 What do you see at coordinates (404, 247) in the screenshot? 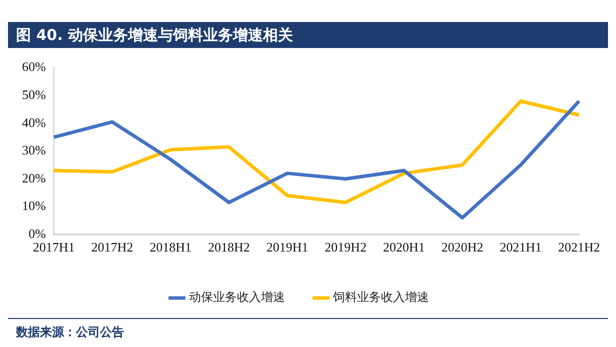
I see `x-tick-label: 2020H1` at bounding box center [404, 247].